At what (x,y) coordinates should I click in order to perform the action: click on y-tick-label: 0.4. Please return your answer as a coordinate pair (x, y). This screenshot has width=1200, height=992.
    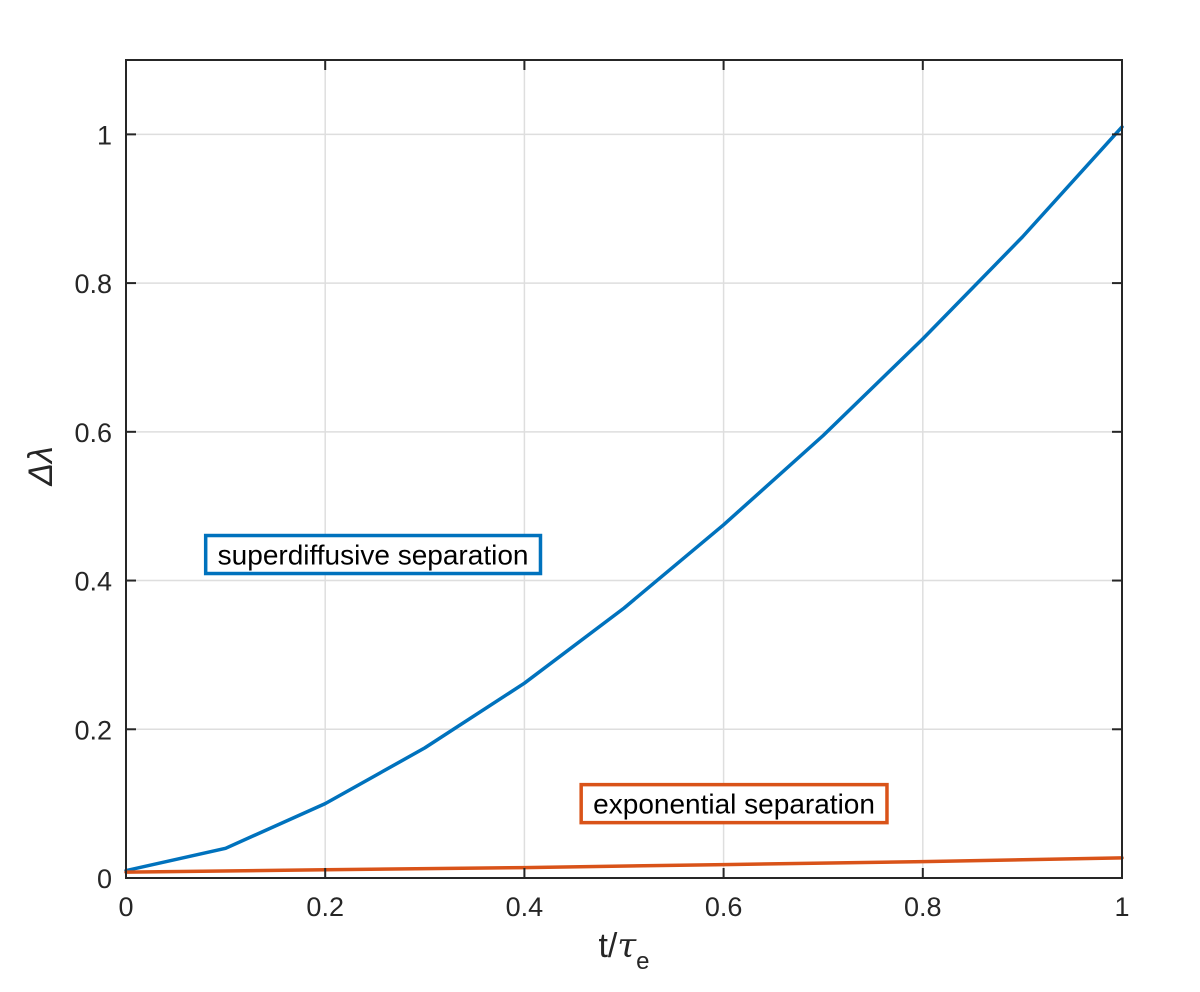
    Looking at the image, I should click on (93, 582).